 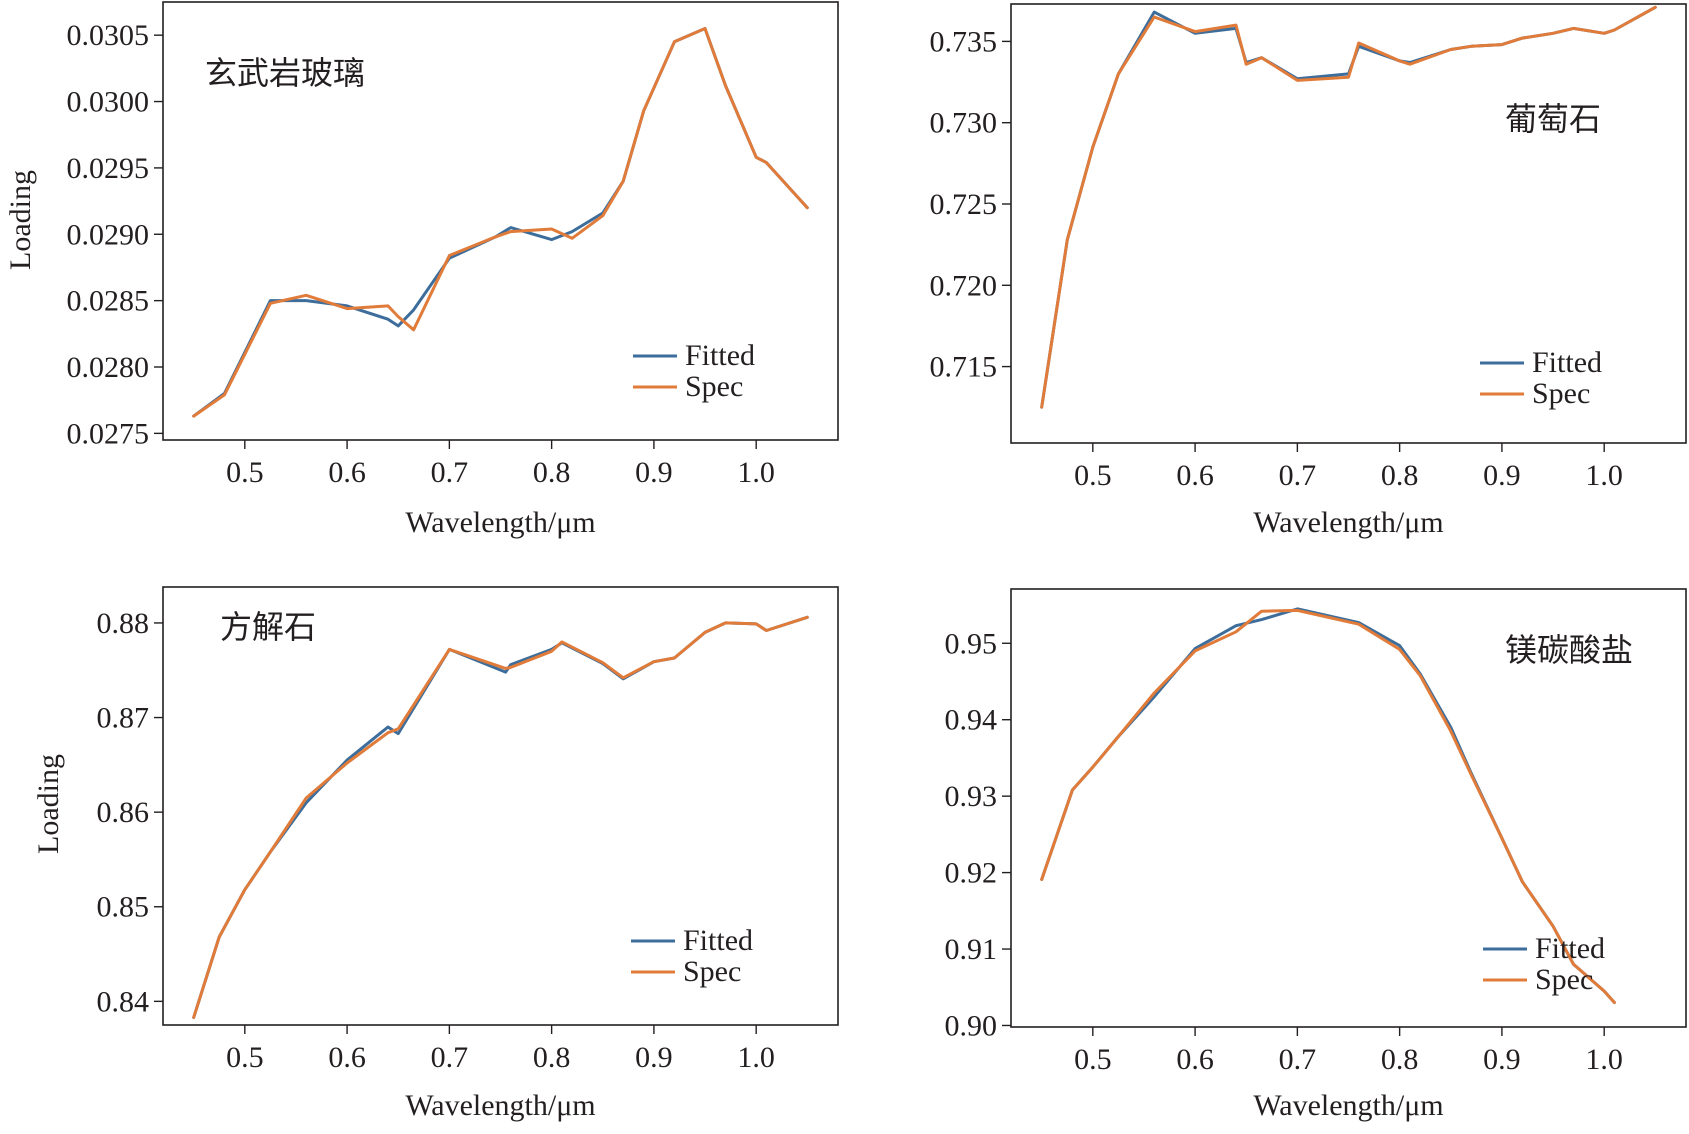 What do you see at coordinates (285, 73) in the screenshot?
I see `panel-title: 玄武岩玻璃` at bounding box center [285, 73].